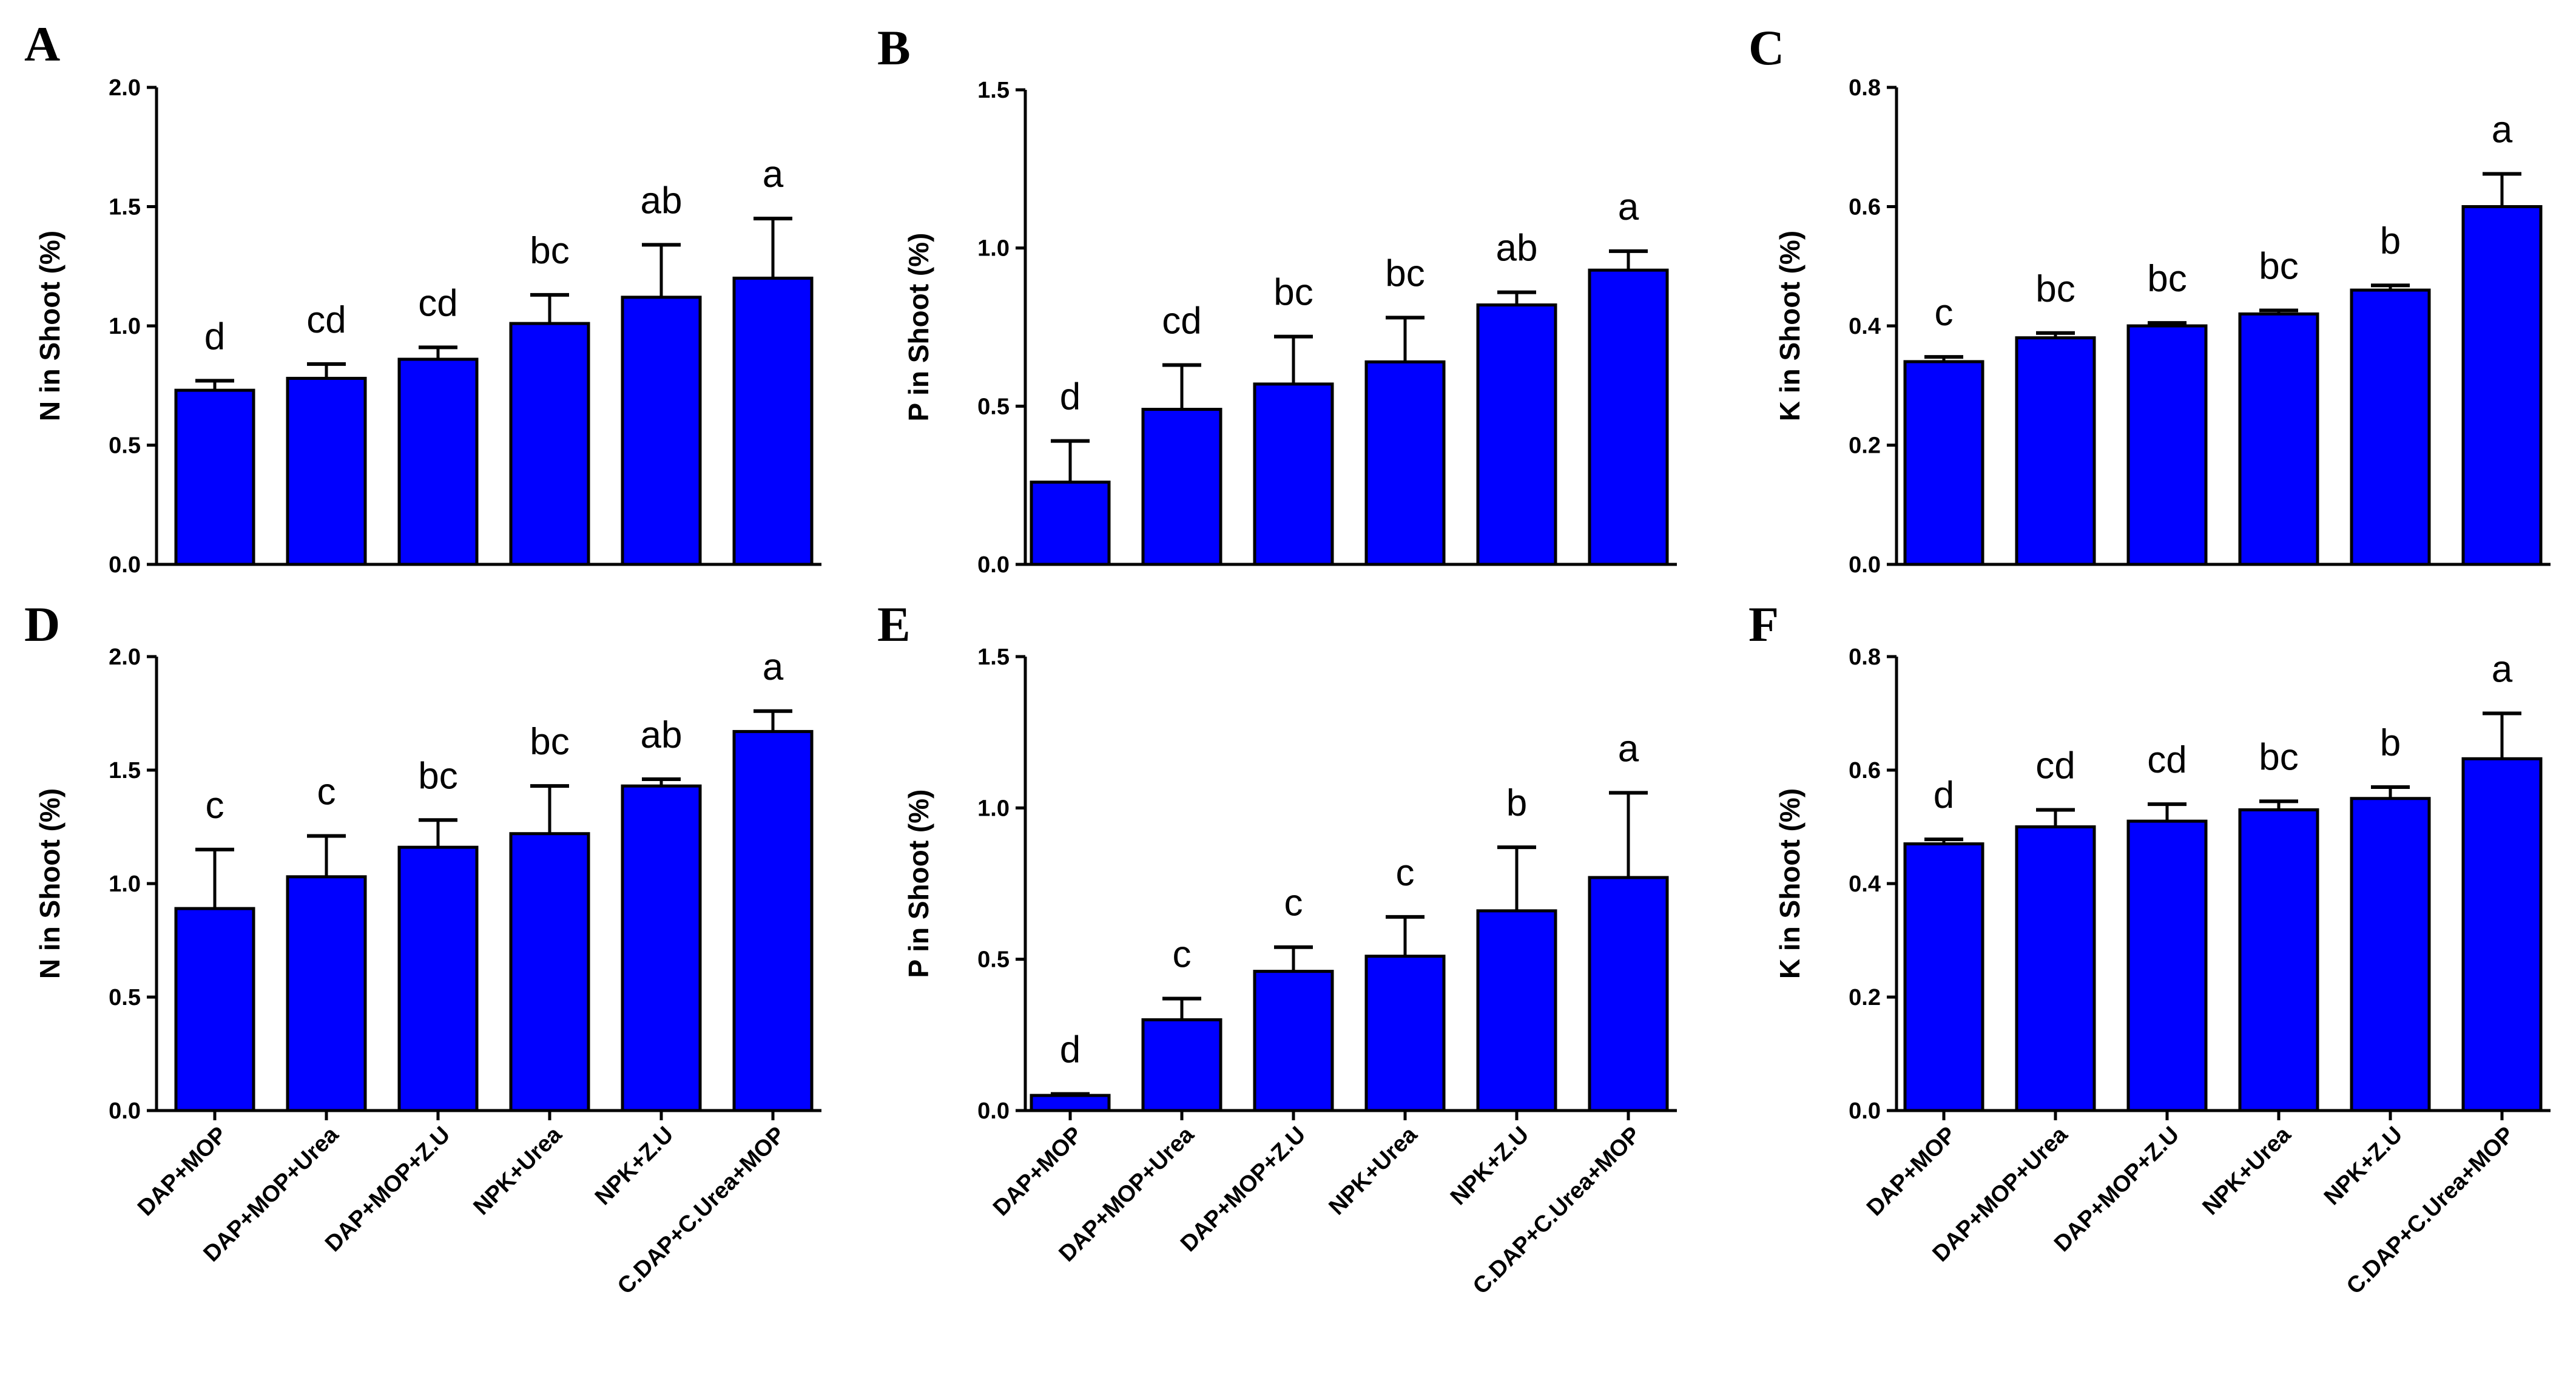 The width and height of the screenshot is (2576, 1397). Describe the element at coordinates (1790, 884) in the screenshot. I see `y-axis-title: K in Shoot (%)` at that location.